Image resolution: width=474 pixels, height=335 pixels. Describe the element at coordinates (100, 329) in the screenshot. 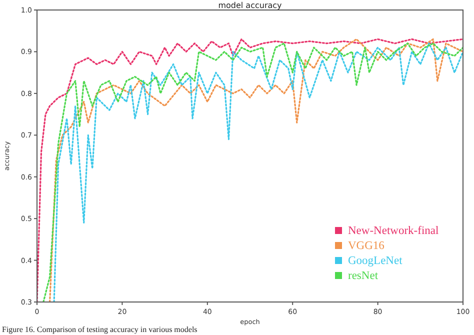

I see `caption: Figure 16. Comparison of testing accuracy in various models` at that location.